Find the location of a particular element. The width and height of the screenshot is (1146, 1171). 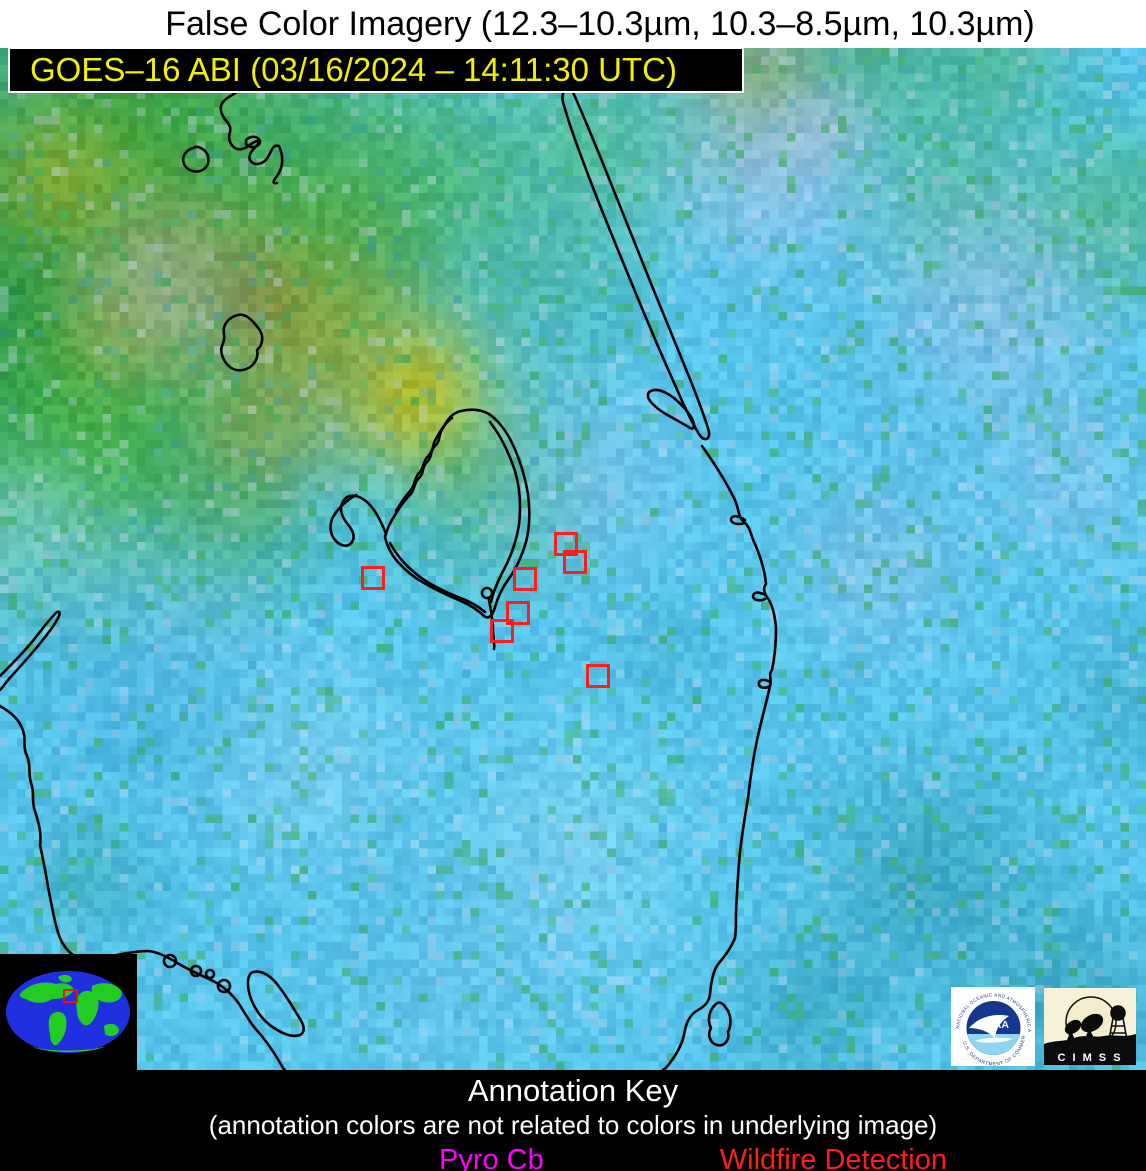

noaa-label: NOAA is located at coordinates (993, 1025).